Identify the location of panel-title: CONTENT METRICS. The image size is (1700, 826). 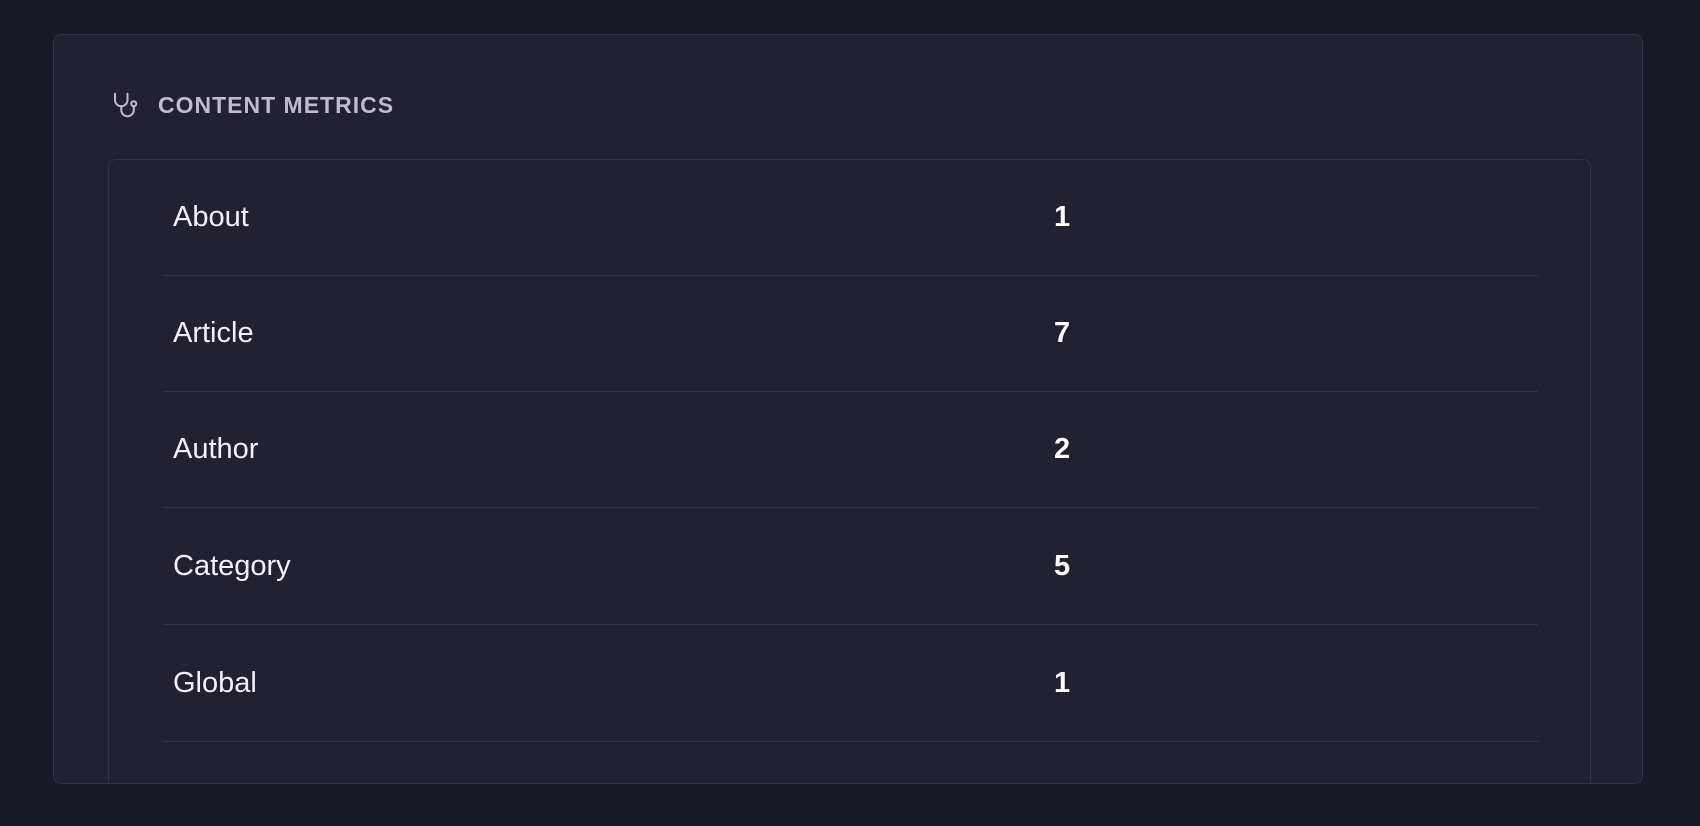
(276, 104).